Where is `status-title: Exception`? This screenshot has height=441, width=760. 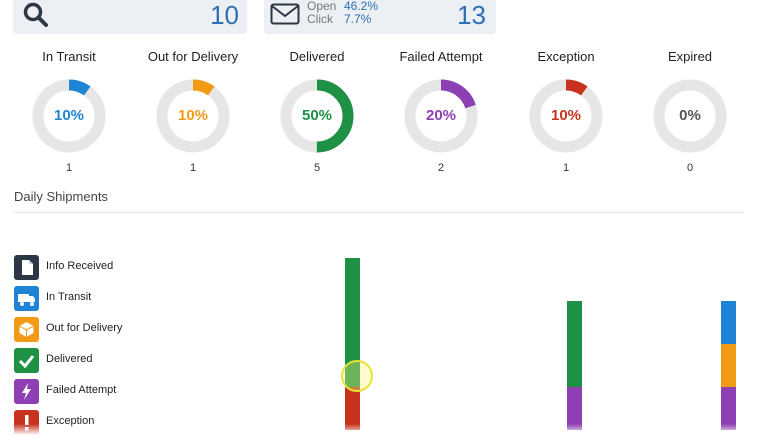 status-title: Exception is located at coordinates (566, 56).